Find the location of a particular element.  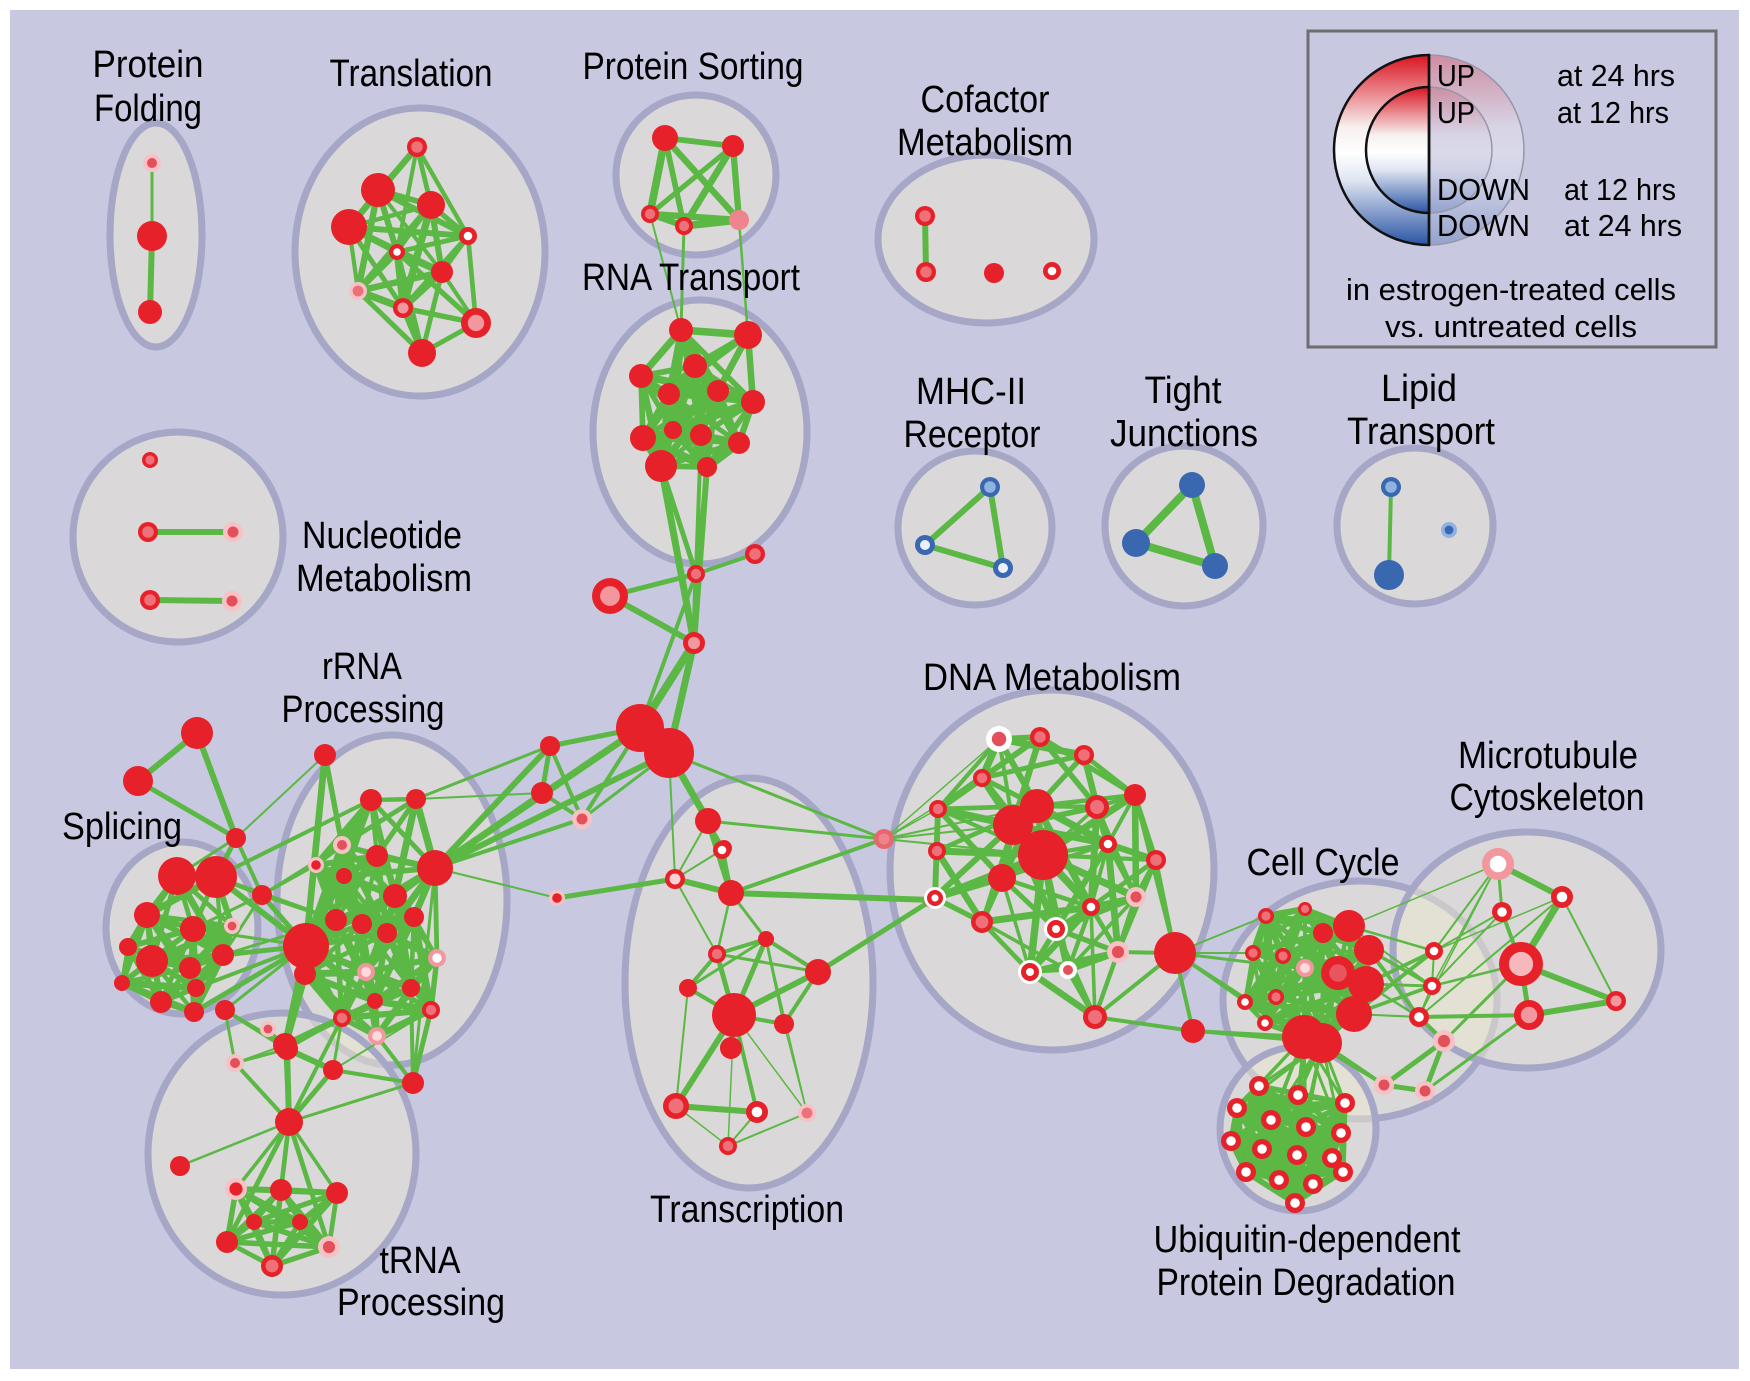

svg-text: Folding is located at coordinates (148, 109).